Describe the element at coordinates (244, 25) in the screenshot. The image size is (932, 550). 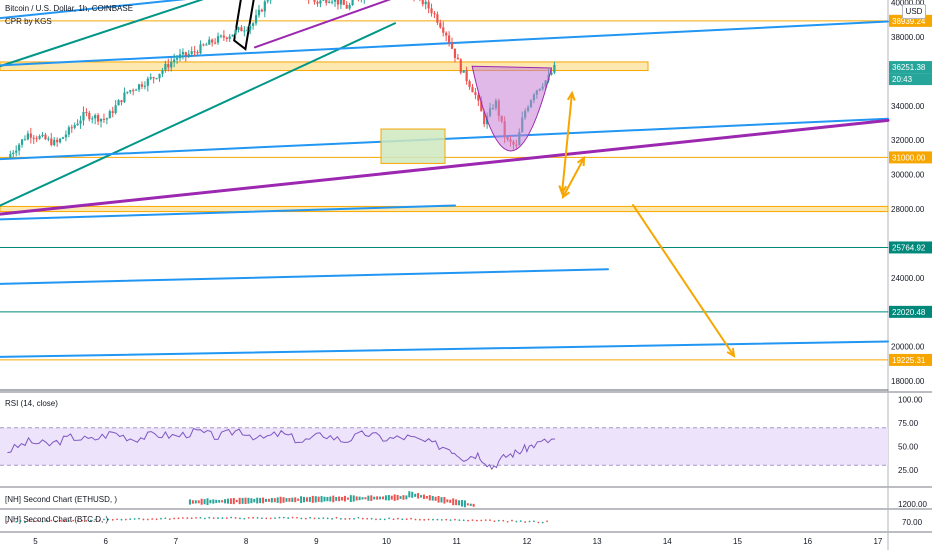
I see `flag-shape` at that location.